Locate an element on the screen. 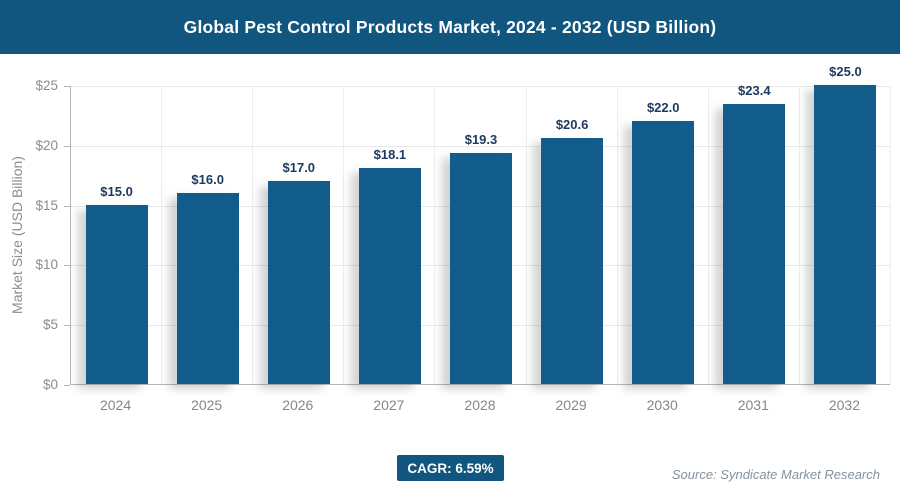  bar-value-label: $17.0 is located at coordinates (299, 167).